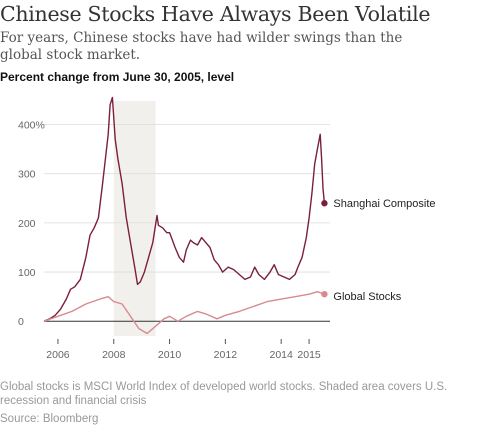 The height and width of the screenshot is (437, 481). Describe the element at coordinates (184, 313) in the screenshot. I see `series-line-global` at that location.